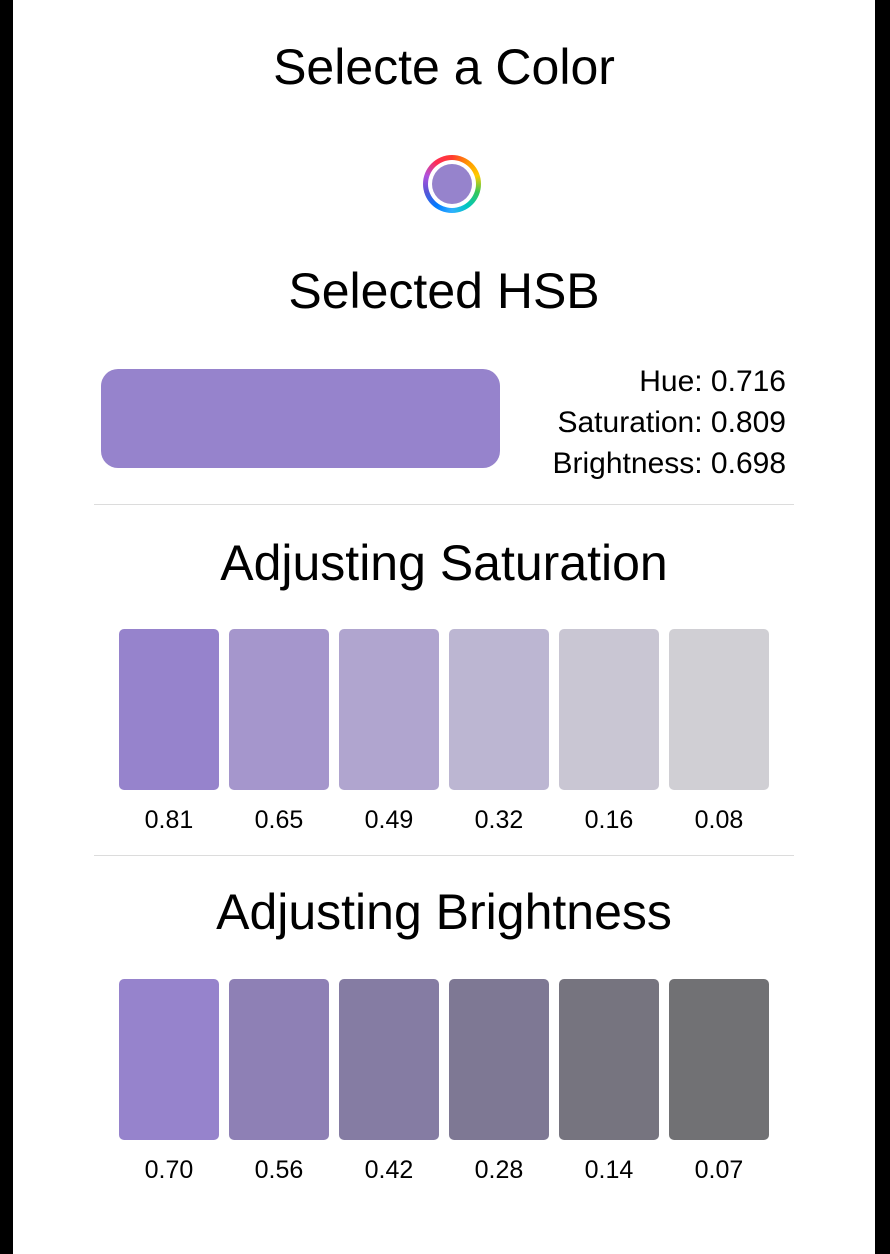 The width and height of the screenshot is (890, 1254). What do you see at coordinates (719, 1170) in the screenshot?
I see `brightness-swatch-label: 0.07` at bounding box center [719, 1170].